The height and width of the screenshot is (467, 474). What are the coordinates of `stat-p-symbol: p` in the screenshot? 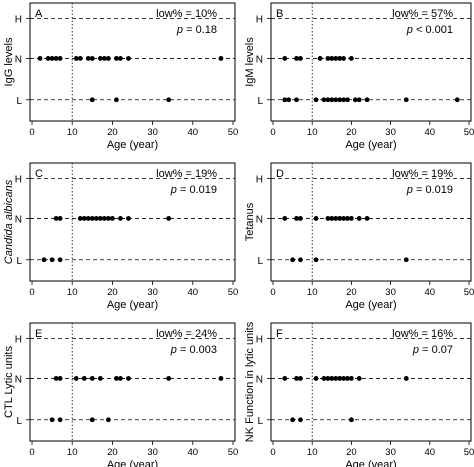 It's located at (179, 30).